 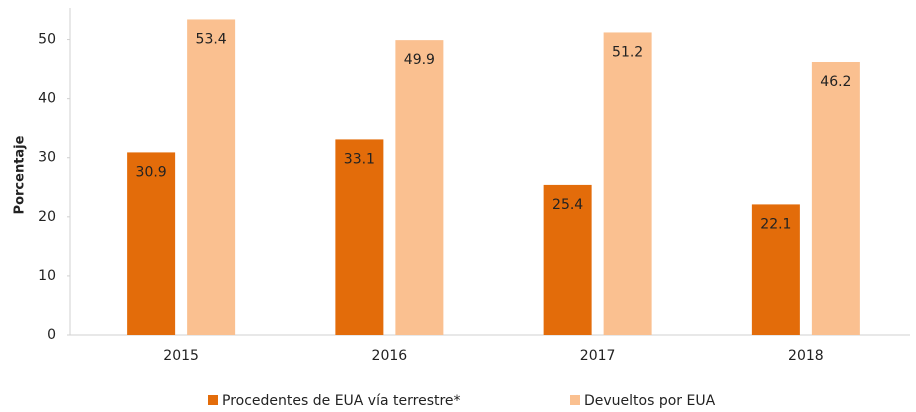 I want to click on data-label: 30.9, so click(x=151, y=172).